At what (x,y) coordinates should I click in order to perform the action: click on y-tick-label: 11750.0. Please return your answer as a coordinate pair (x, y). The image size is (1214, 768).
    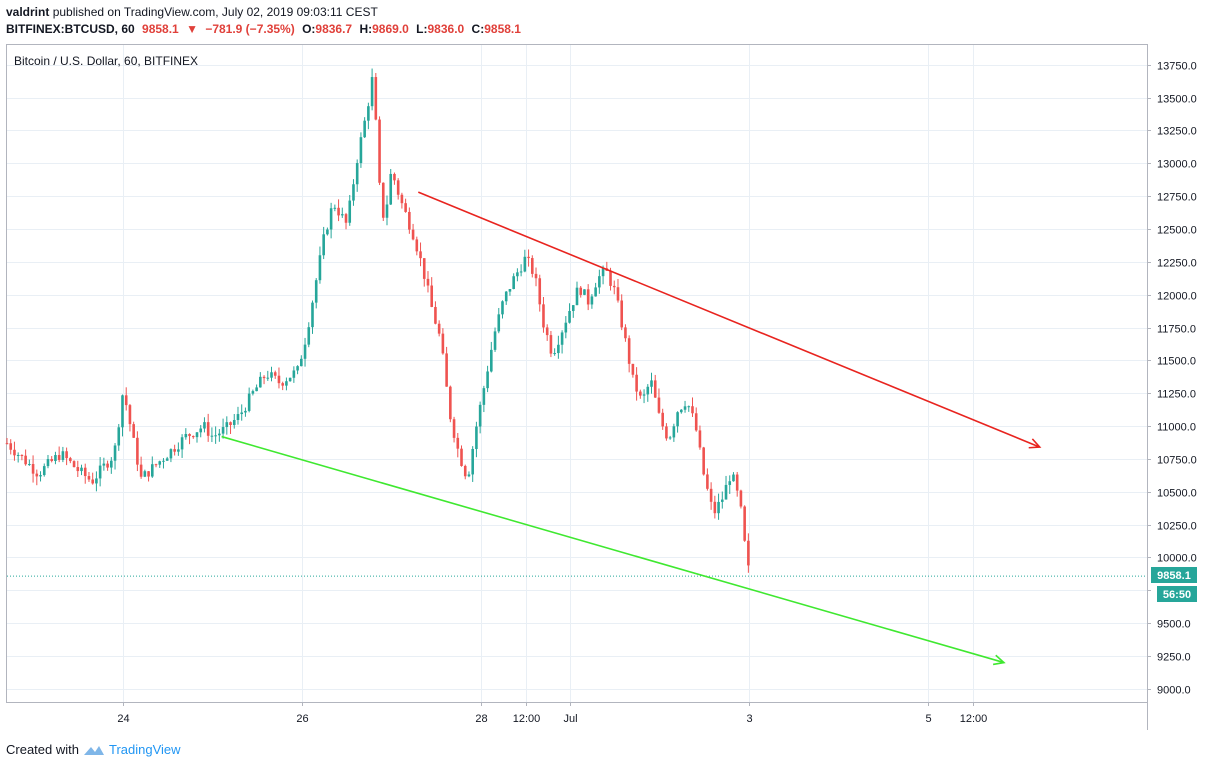
    Looking at the image, I should click on (1176, 330).